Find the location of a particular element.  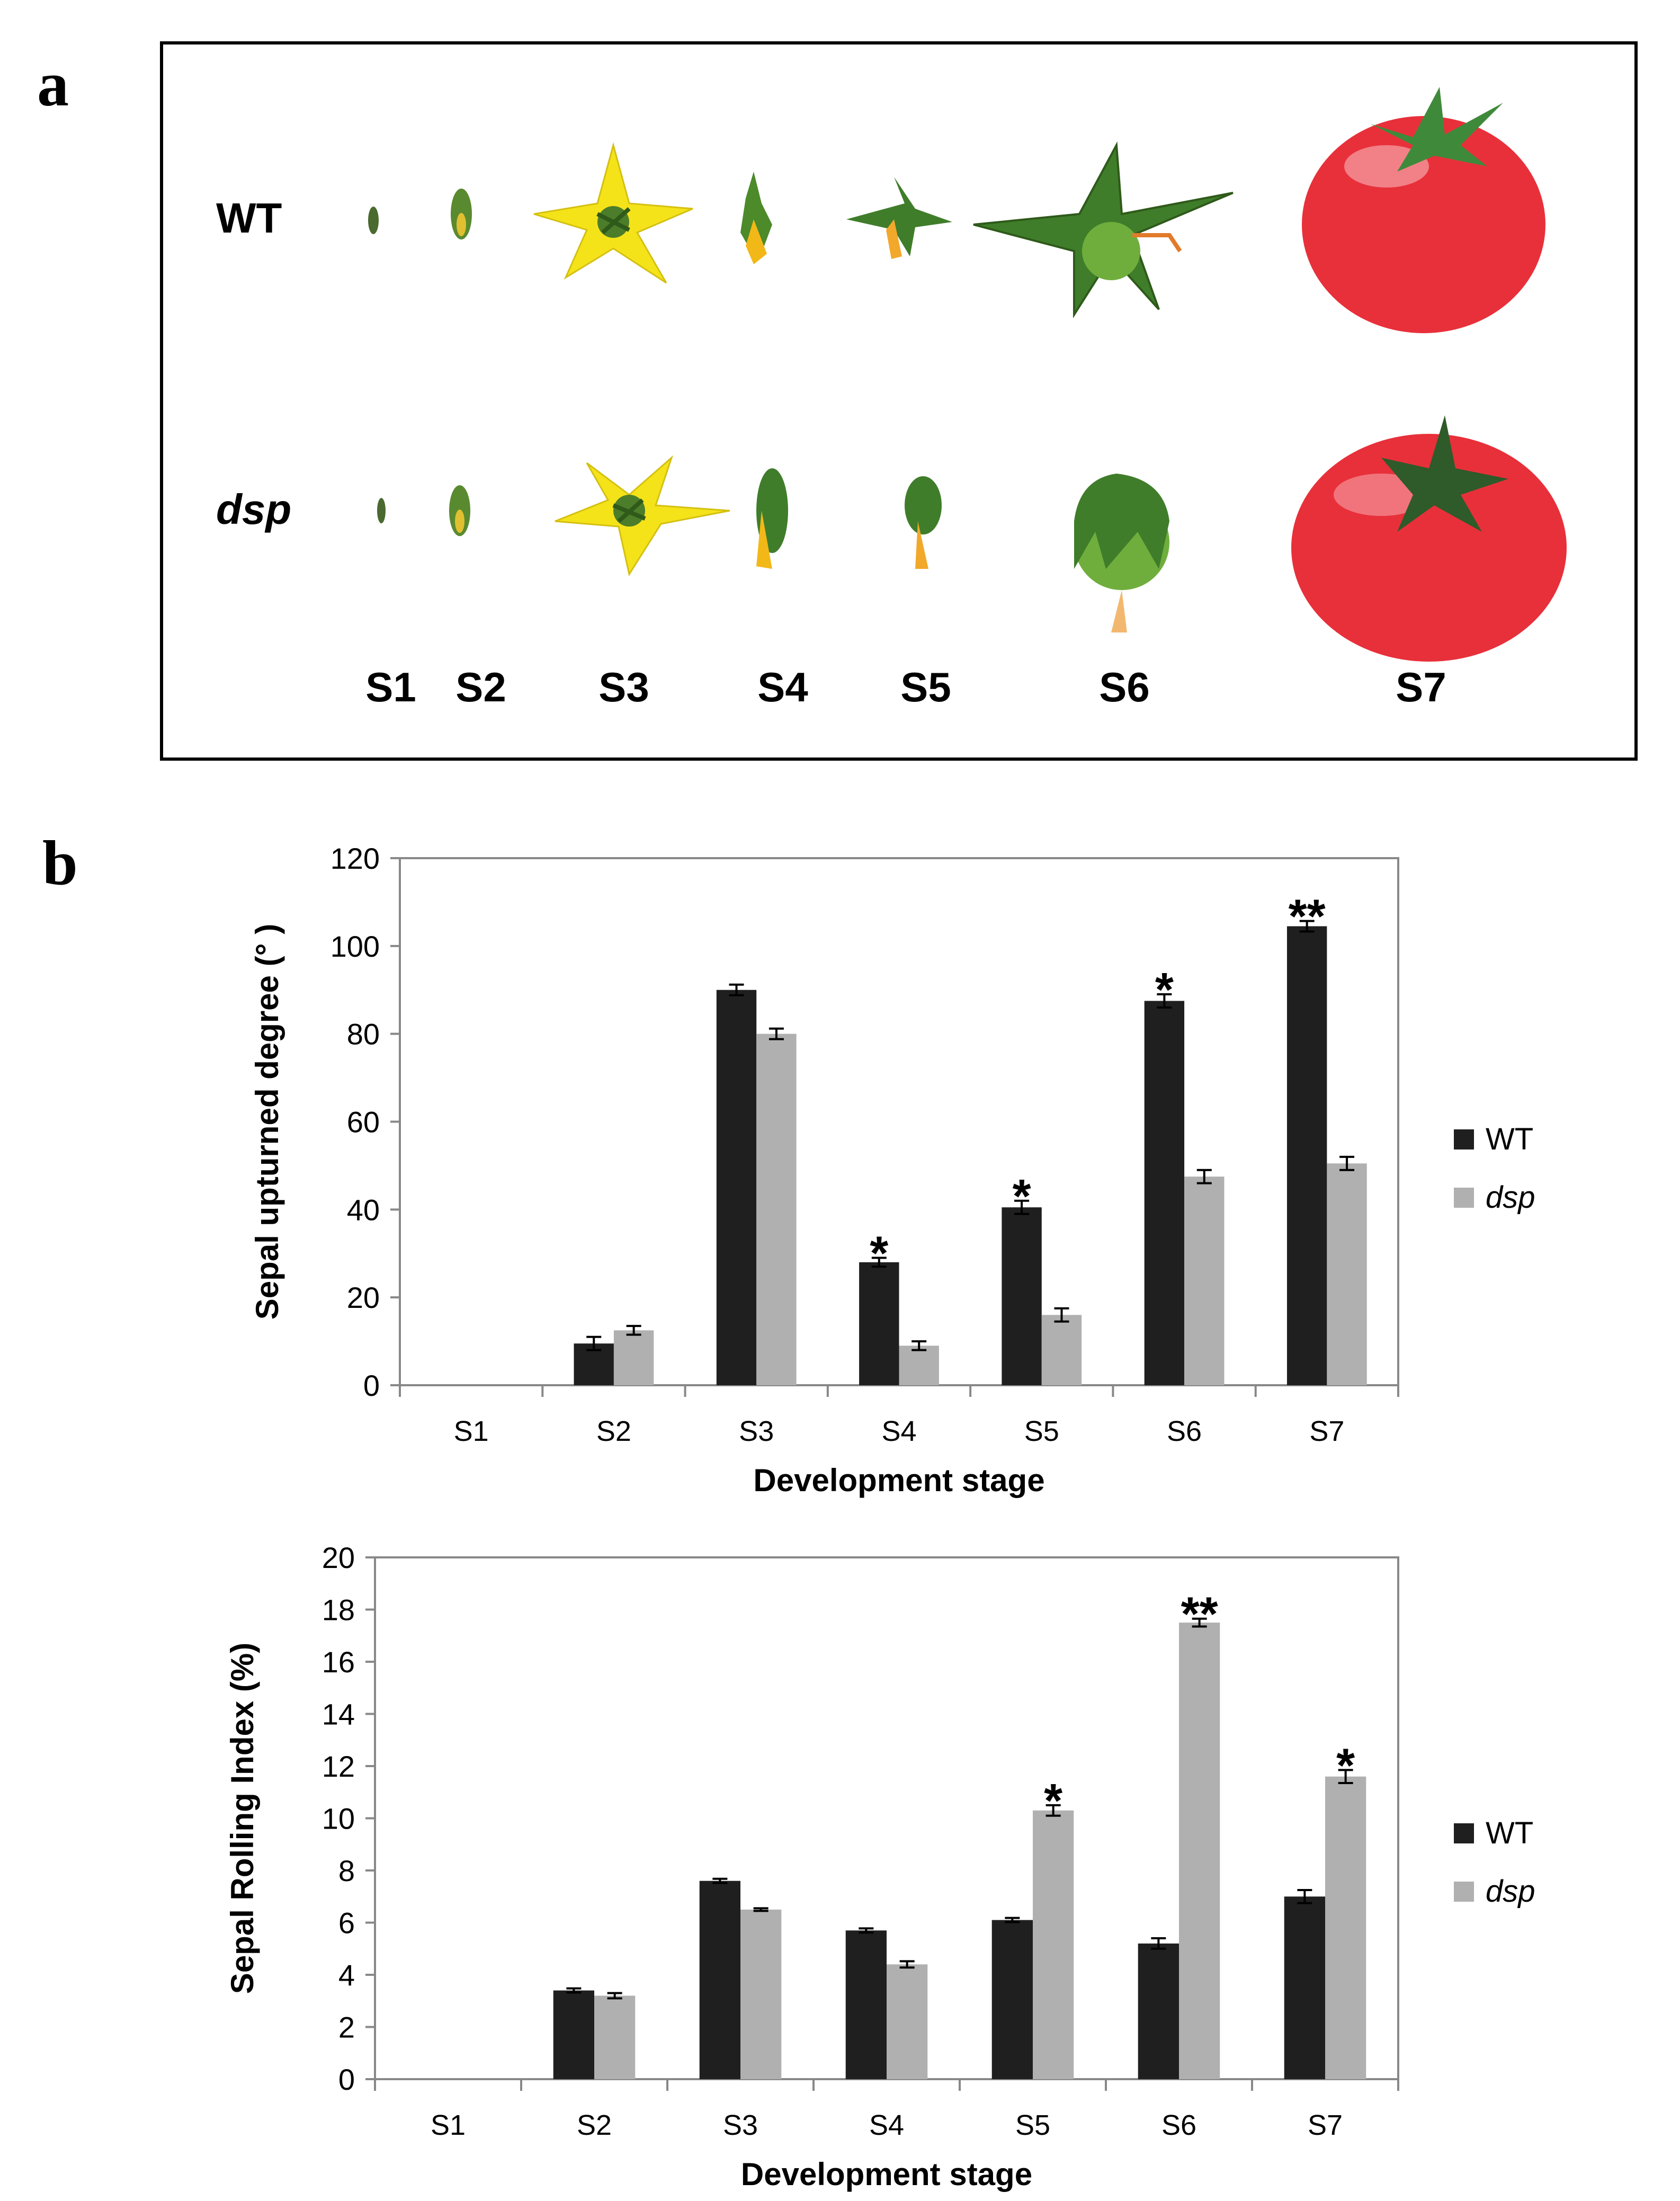

stage-label-s5: S5 is located at coordinates (925, 687).